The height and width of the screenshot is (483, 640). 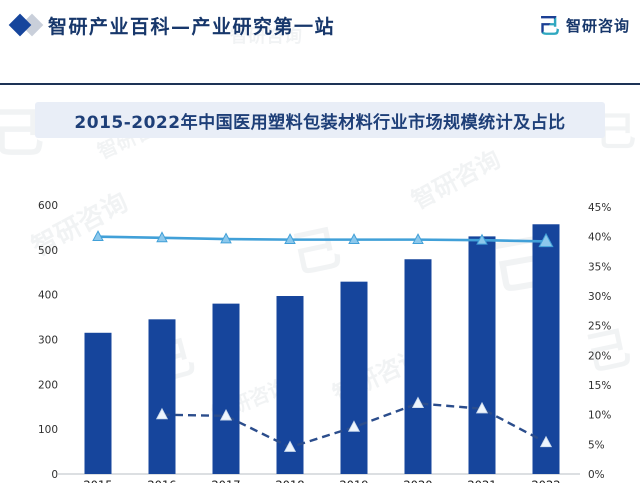 I want to click on brand-diamond-icon, so click(x=27, y=25).